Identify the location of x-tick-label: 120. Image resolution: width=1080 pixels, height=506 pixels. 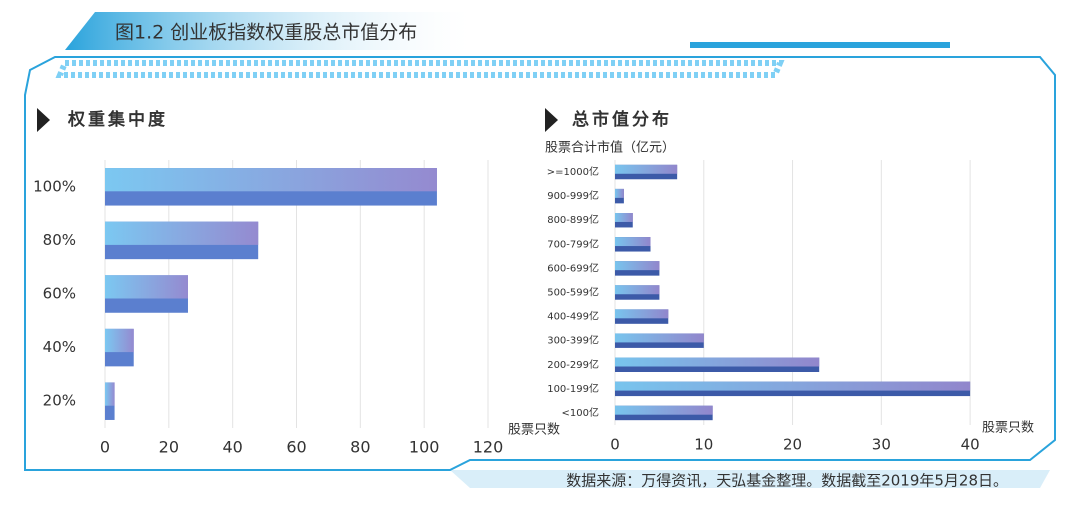
(488, 447).